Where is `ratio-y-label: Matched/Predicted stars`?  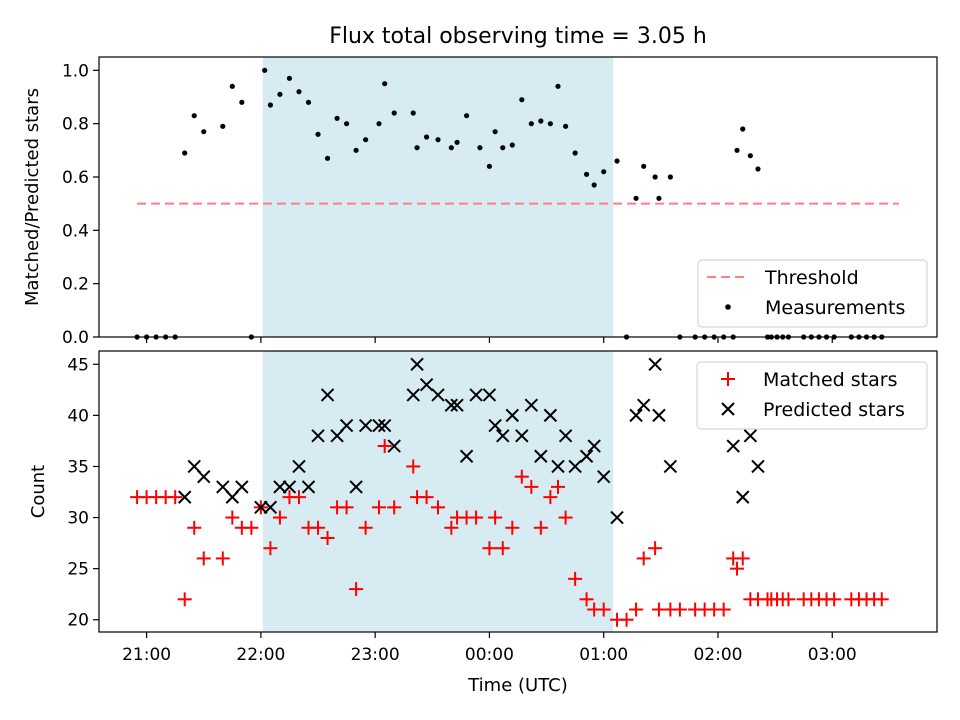
ratio-y-label: Matched/Predicted stars is located at coordinates (32, 197).